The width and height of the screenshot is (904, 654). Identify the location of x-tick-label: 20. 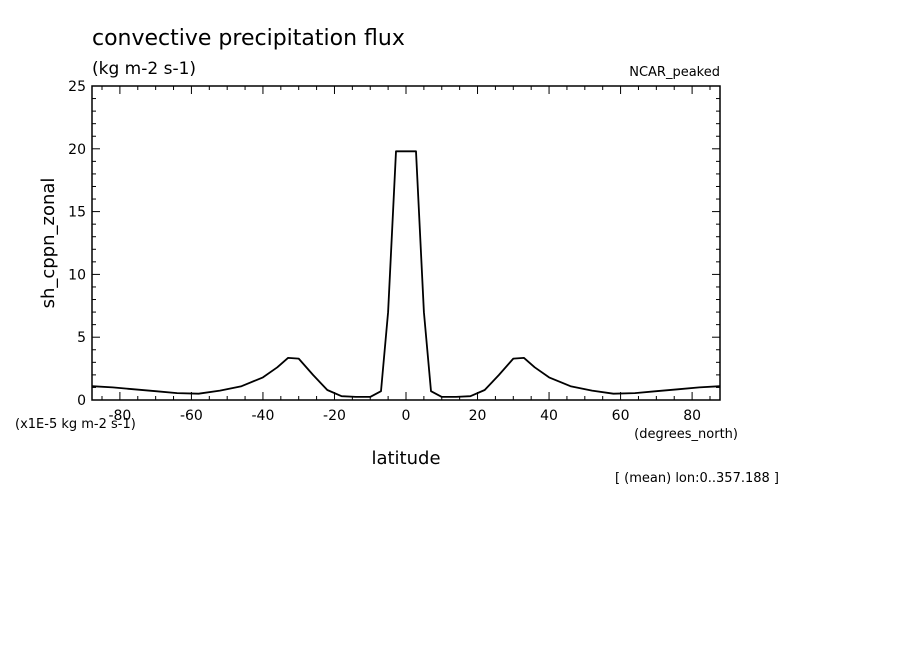
(478, 416).